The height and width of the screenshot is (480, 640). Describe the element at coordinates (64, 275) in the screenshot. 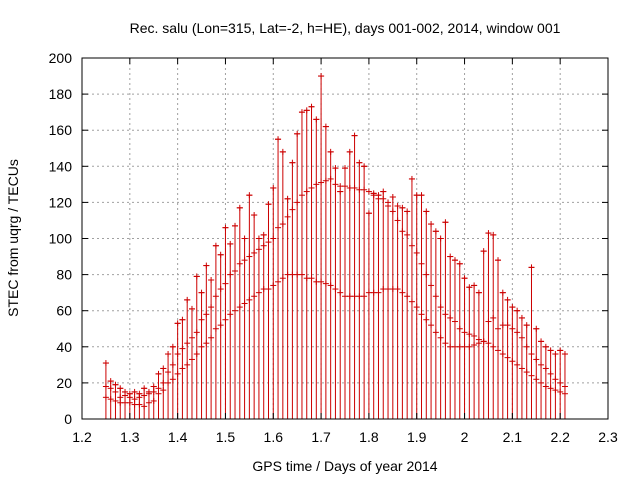

I see `y-tick-label: 80` at that location.